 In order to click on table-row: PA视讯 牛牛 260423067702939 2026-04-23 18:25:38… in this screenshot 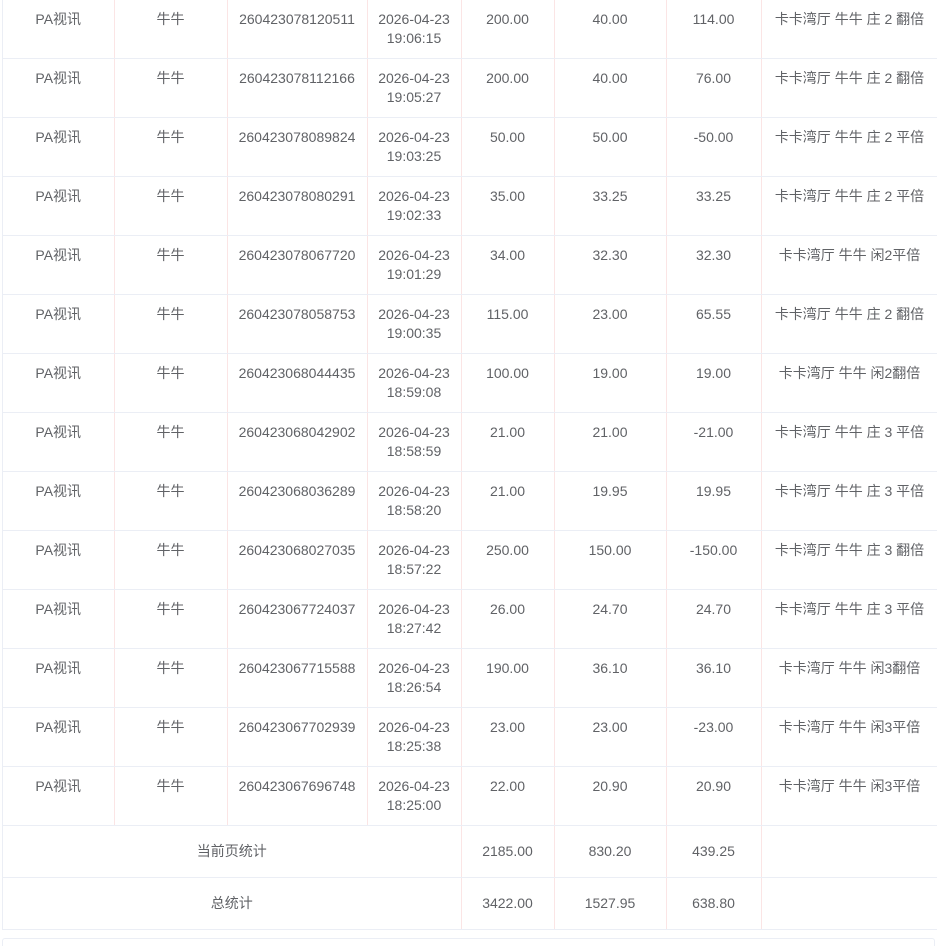, I will do `click(470, 737)`.